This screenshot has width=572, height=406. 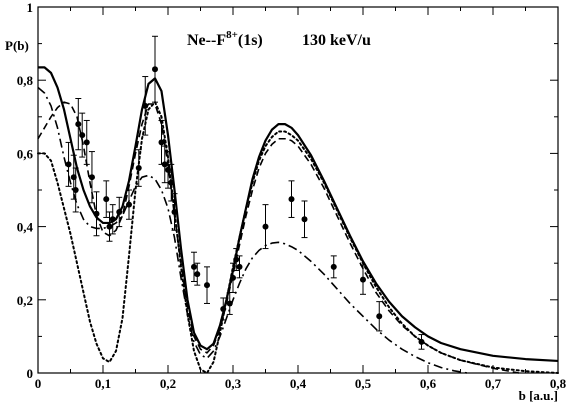 I want to click on y-tick-label: 0,8, so click(x=25, y=80).